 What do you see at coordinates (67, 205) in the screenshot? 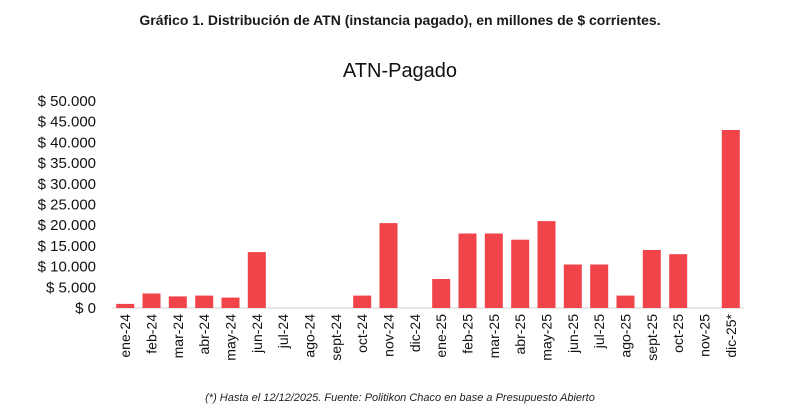
I see `y-tick-label: $ 25.000` at bounding box center [67, 205].